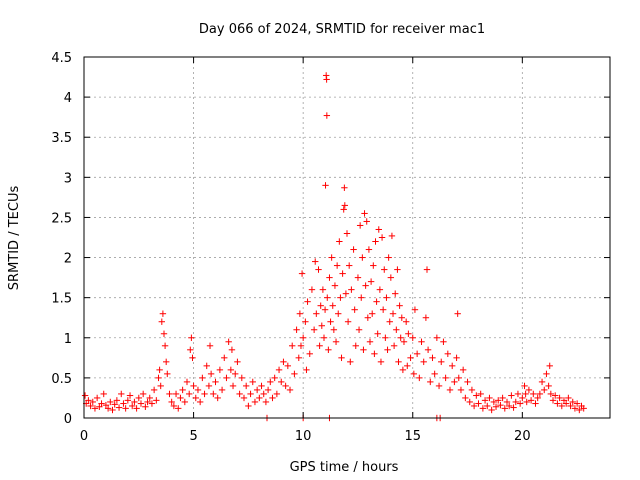  Describe the element at coordinates (193, 436) in the screenshot. I see `x-tick-label: 5` at that location.